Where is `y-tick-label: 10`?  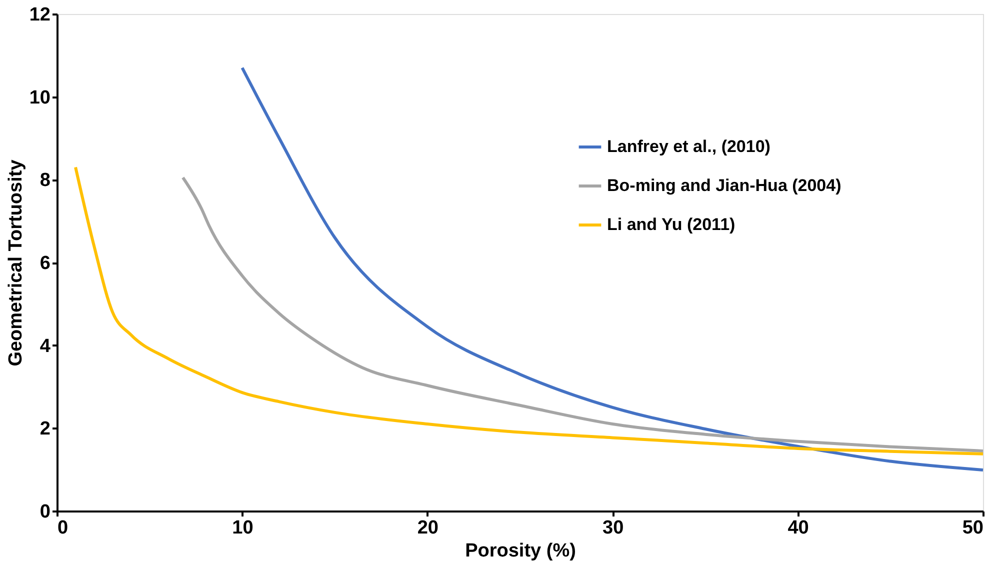 y-tick-label: 10 is located at coordinates (39, 97).